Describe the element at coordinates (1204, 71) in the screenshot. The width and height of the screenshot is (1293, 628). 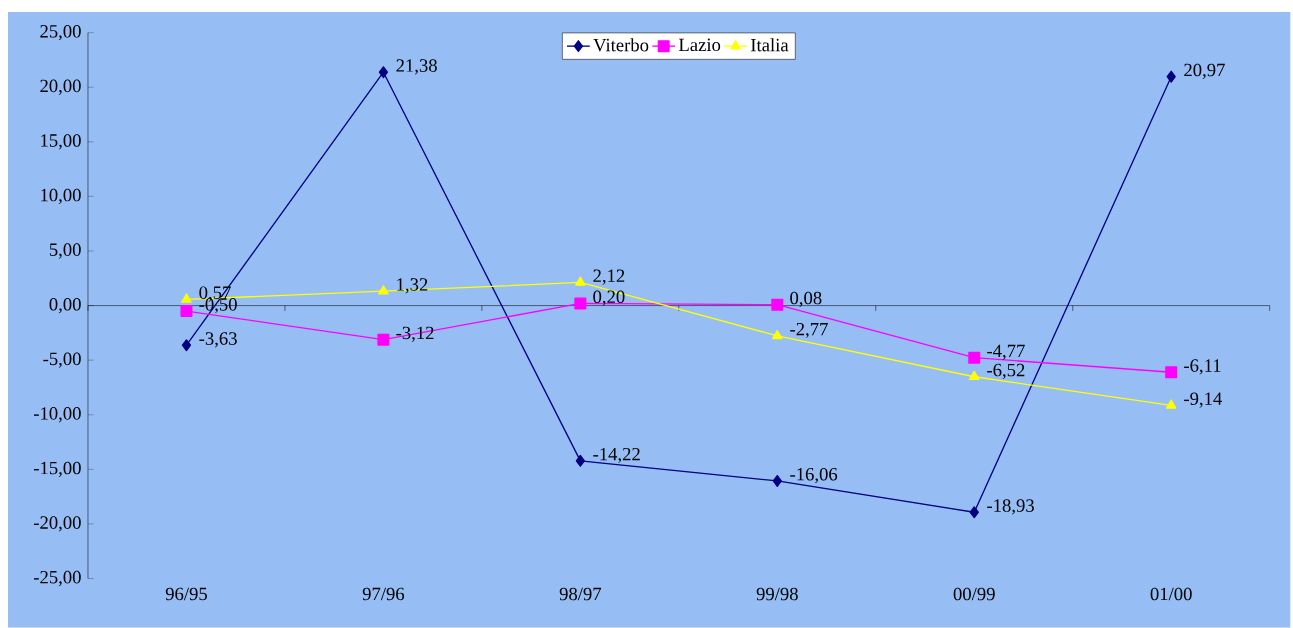
I see `data-label: 20,97` at that location.